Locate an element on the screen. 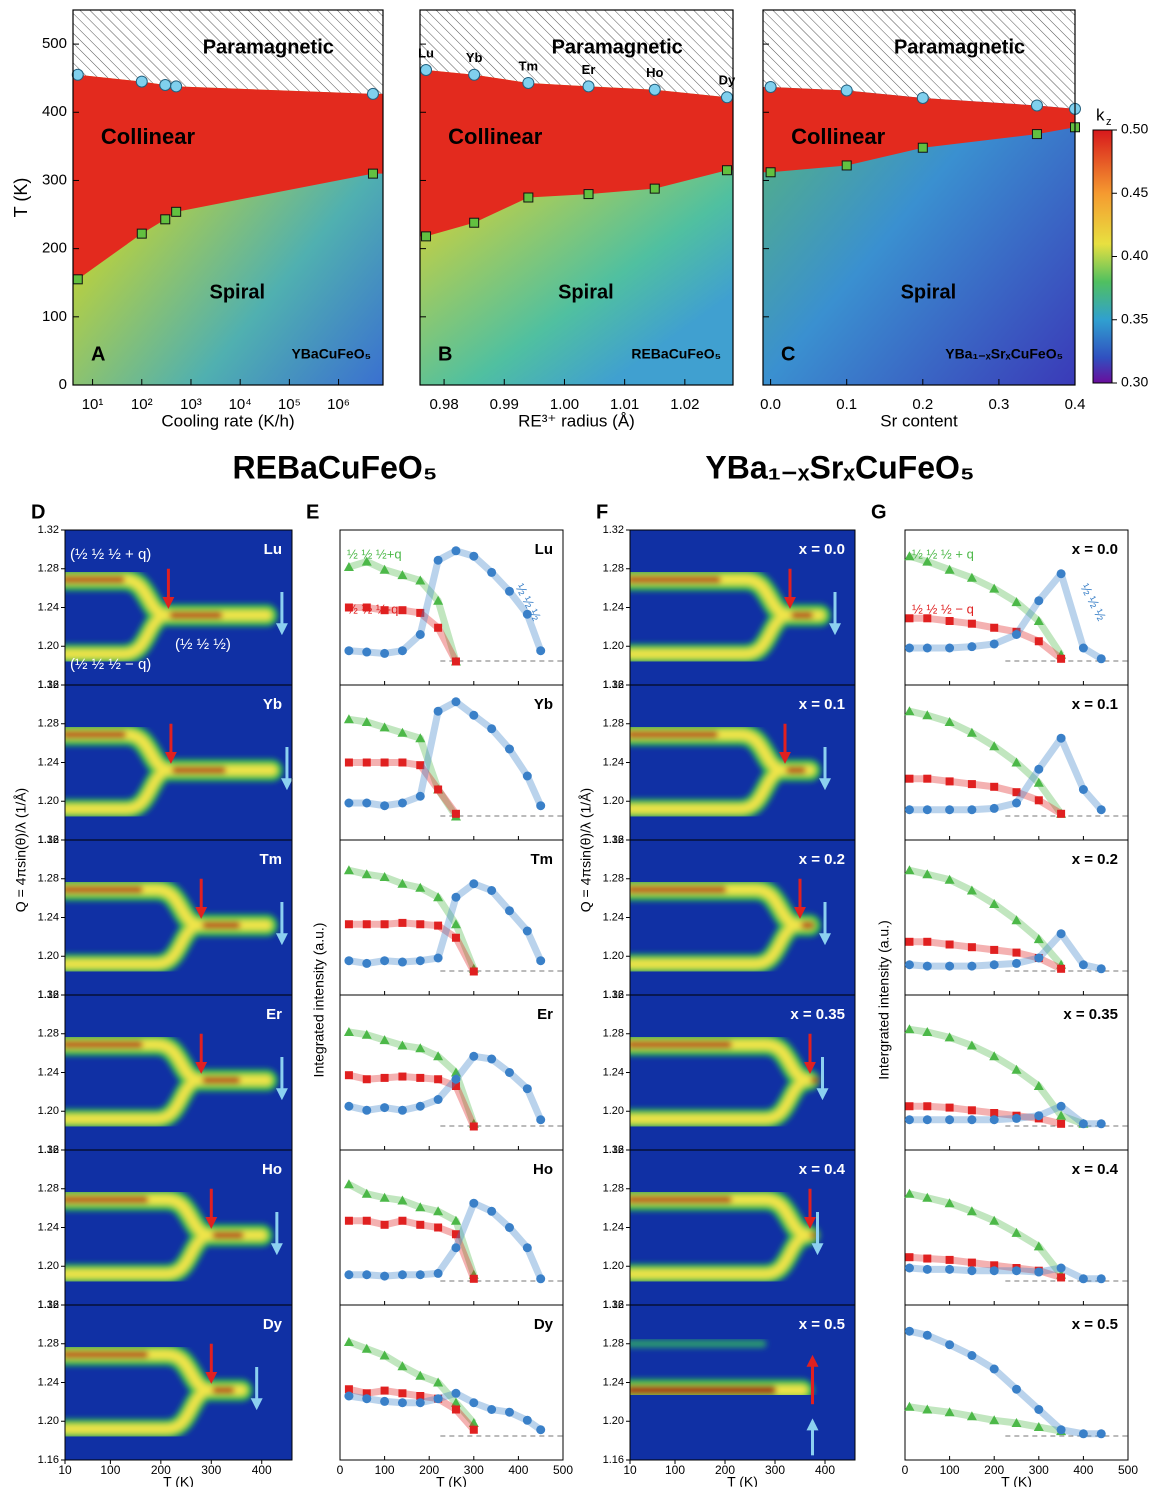 The width and height of the screenshot is (1151, 1492). peak-annotation: (½ ½ ½ + q) is located at coordinates (110, 554).